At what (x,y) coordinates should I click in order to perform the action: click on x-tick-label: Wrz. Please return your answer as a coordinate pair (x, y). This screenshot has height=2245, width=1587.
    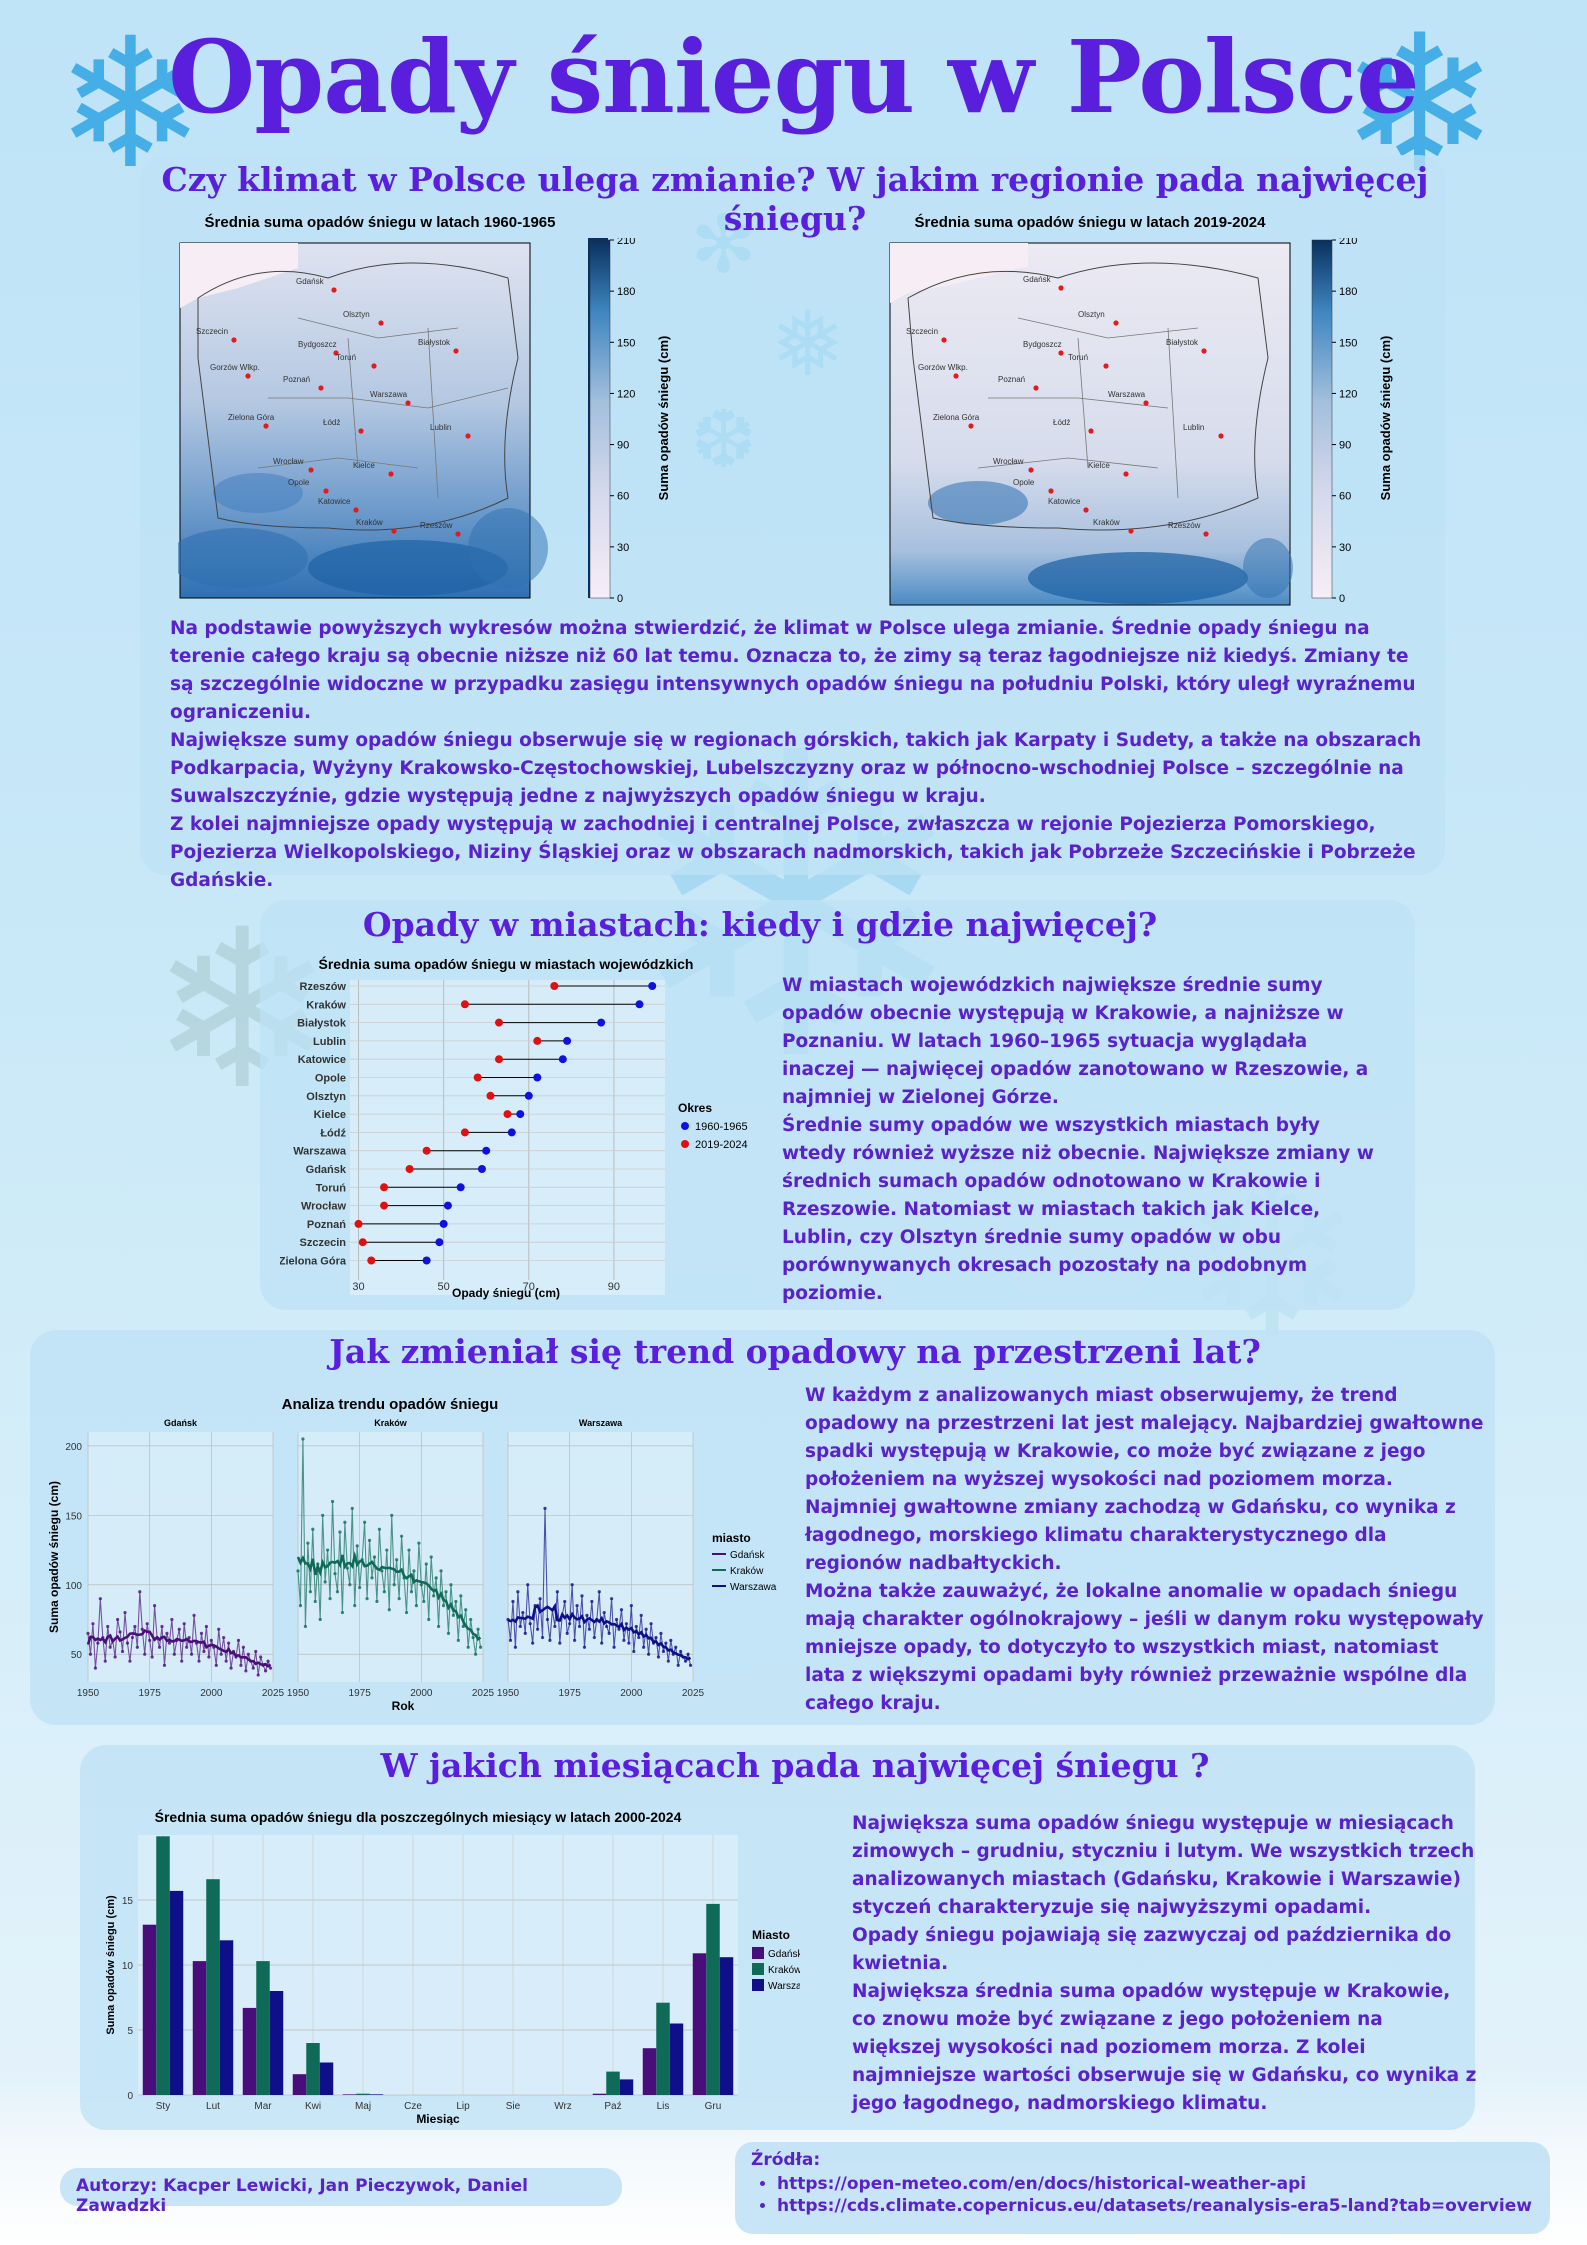
    Looking at the image, I should click on (563, 2106).